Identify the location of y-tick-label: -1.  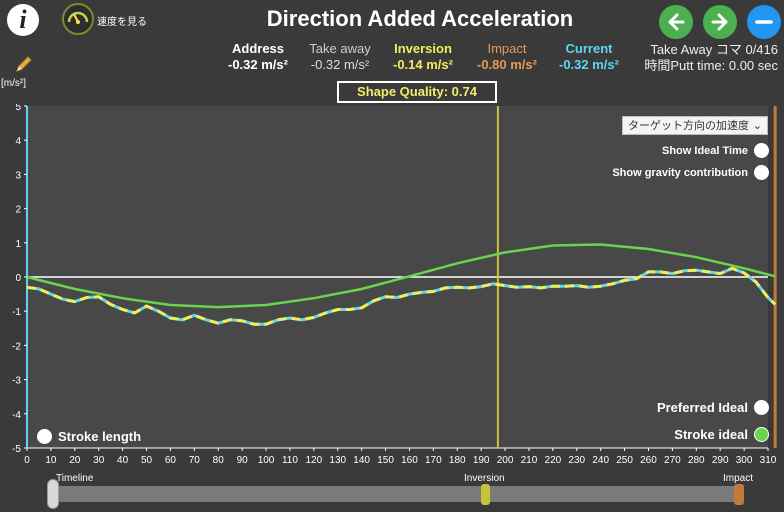
(16, 312).